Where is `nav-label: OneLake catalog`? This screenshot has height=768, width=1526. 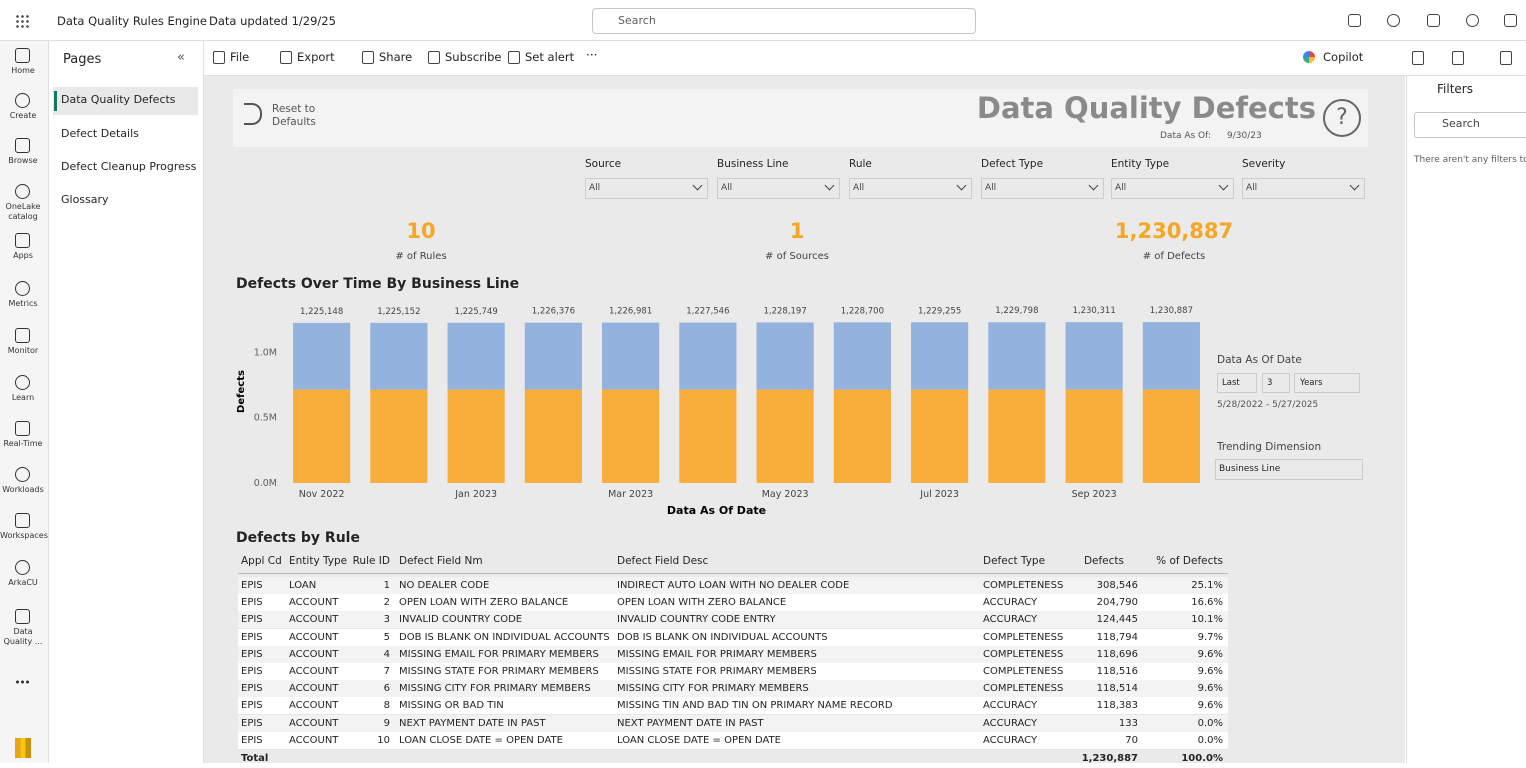 nav-label: OneLake catalog is located at coordinates (23, 211).